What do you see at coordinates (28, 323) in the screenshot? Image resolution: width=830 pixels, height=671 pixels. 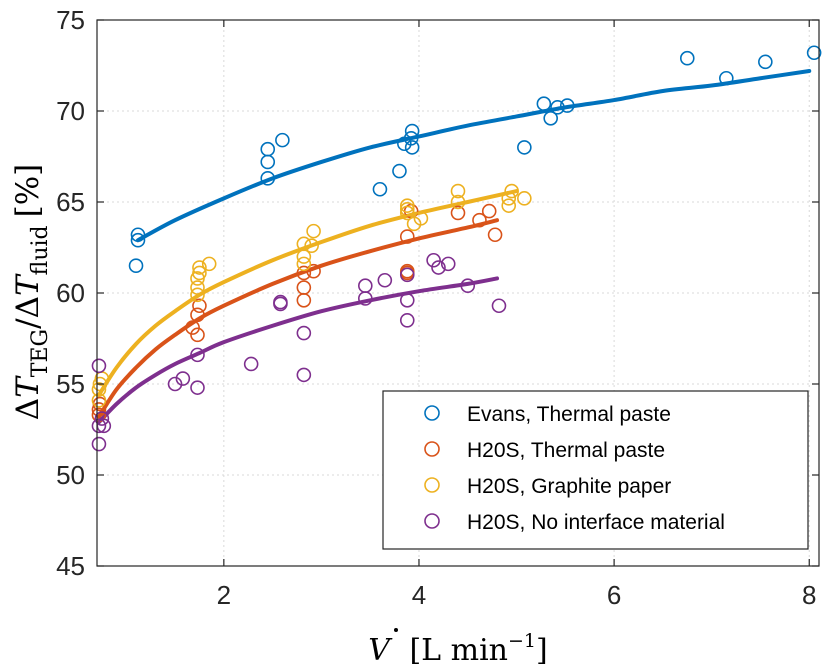 I see `y-axis-slash: /` at bounding box center [28, 323].